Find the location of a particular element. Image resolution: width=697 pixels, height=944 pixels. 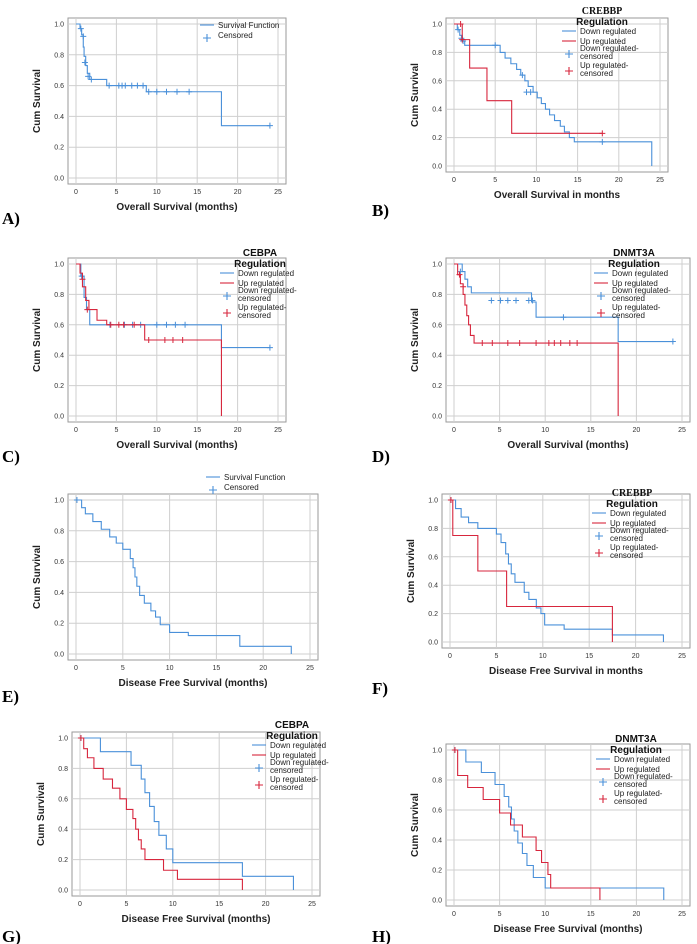

x-tick-label: 0 is located at coordinates (76, 430).